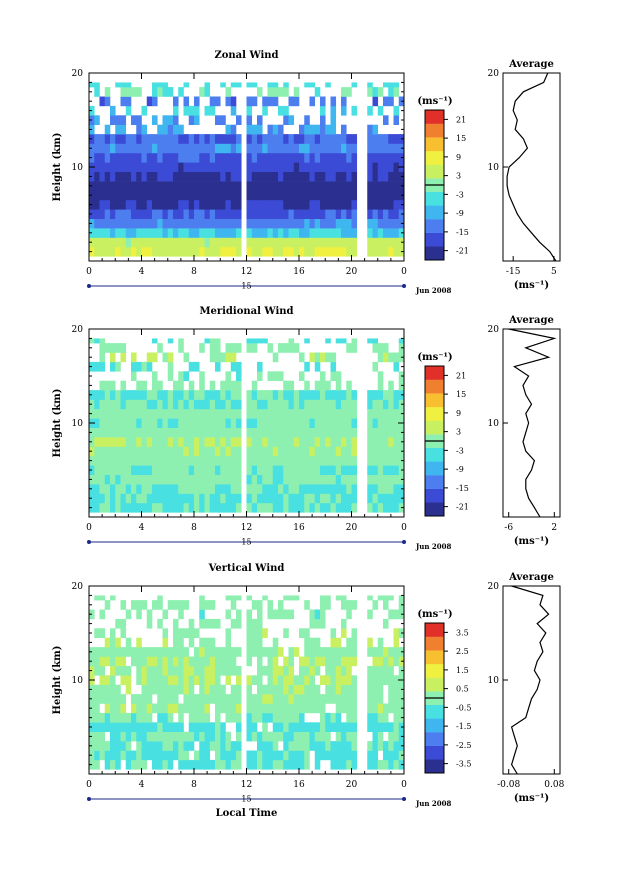 Image resolution: width=627 pixels, height=873 pixels. Describe the element at coordinates (458, 157) in the screenshot. I see `colorbar-label: 9` at that location.